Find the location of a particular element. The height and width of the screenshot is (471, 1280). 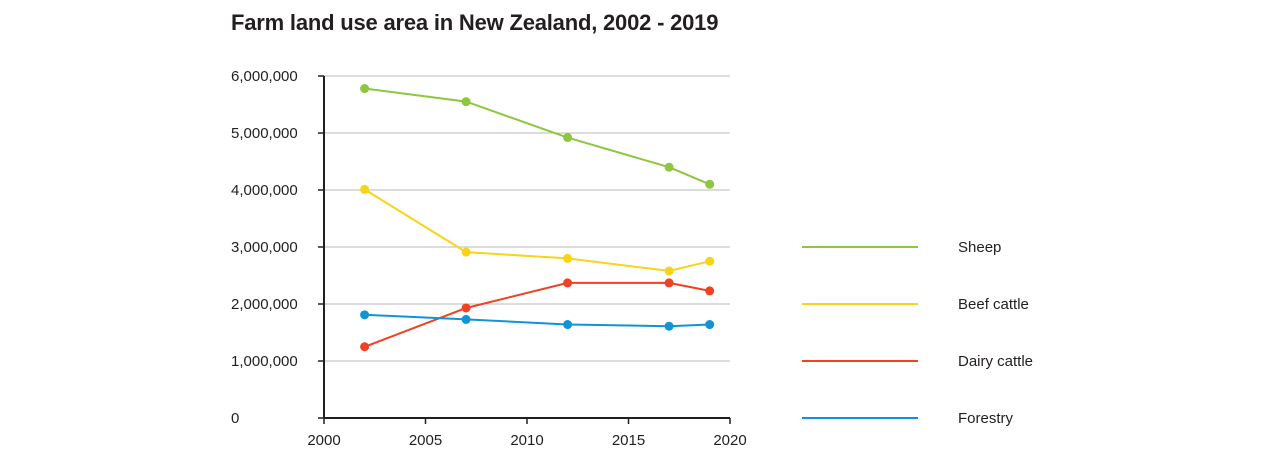

legend-label-sheep: Sheep is located at coordinates (979, 247).